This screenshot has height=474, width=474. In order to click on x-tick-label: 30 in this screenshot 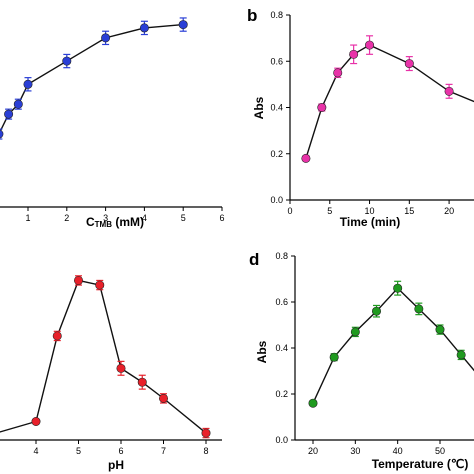, I will do `click(355, 451)`.